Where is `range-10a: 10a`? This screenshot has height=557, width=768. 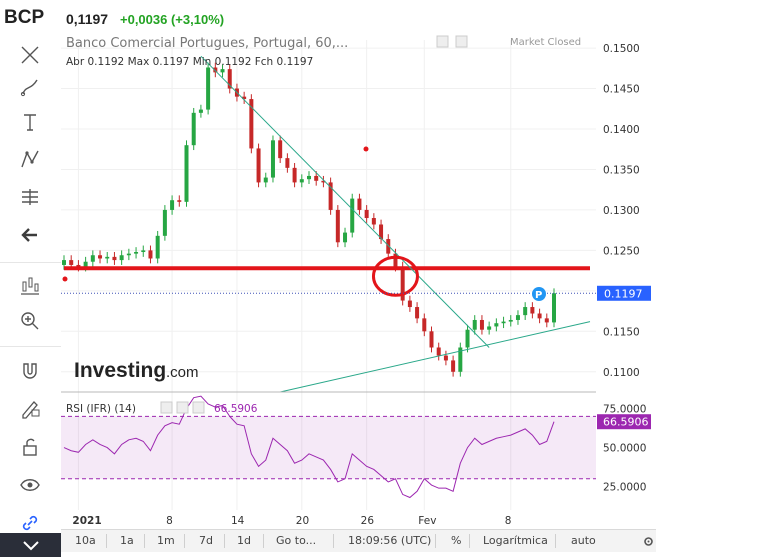 range-10a: 10a is located at coordinates (85, 540).